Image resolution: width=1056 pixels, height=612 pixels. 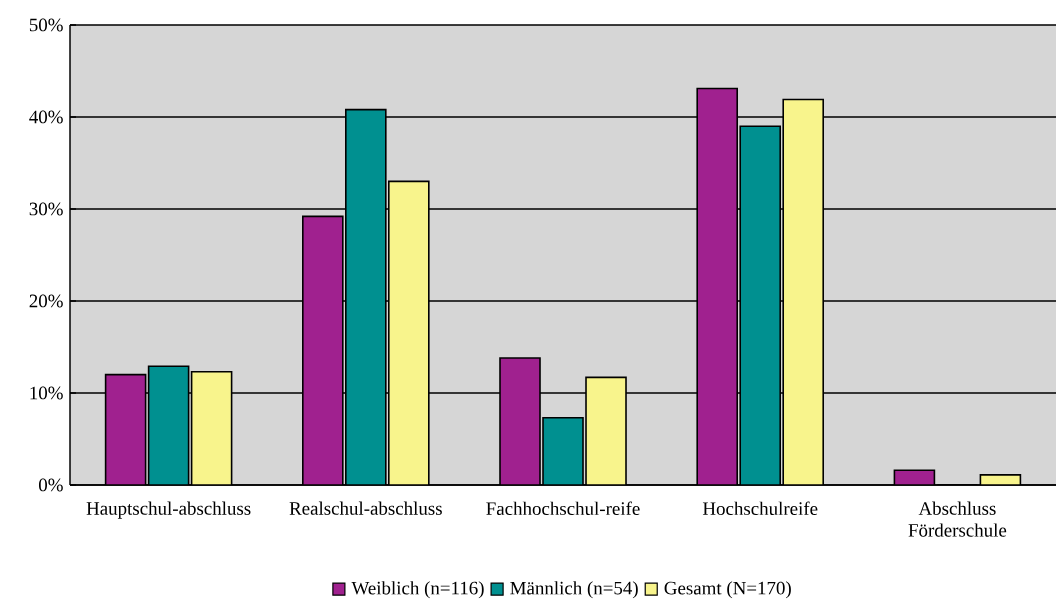 I want to click on y-tick-label: 0%, so click(x=50, y=485).